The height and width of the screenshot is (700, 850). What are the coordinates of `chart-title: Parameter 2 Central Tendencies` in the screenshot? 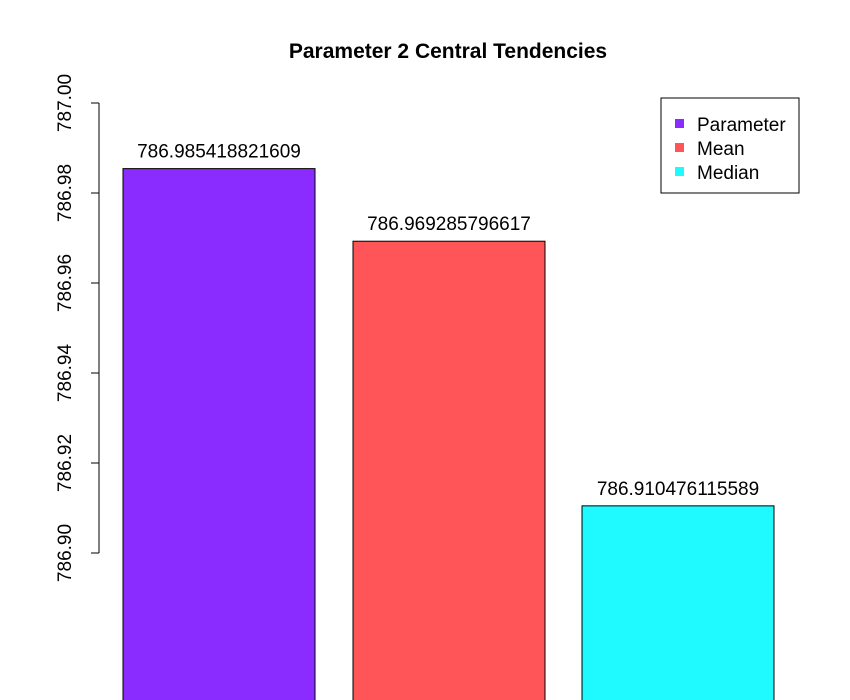 It's located at (448, 51).